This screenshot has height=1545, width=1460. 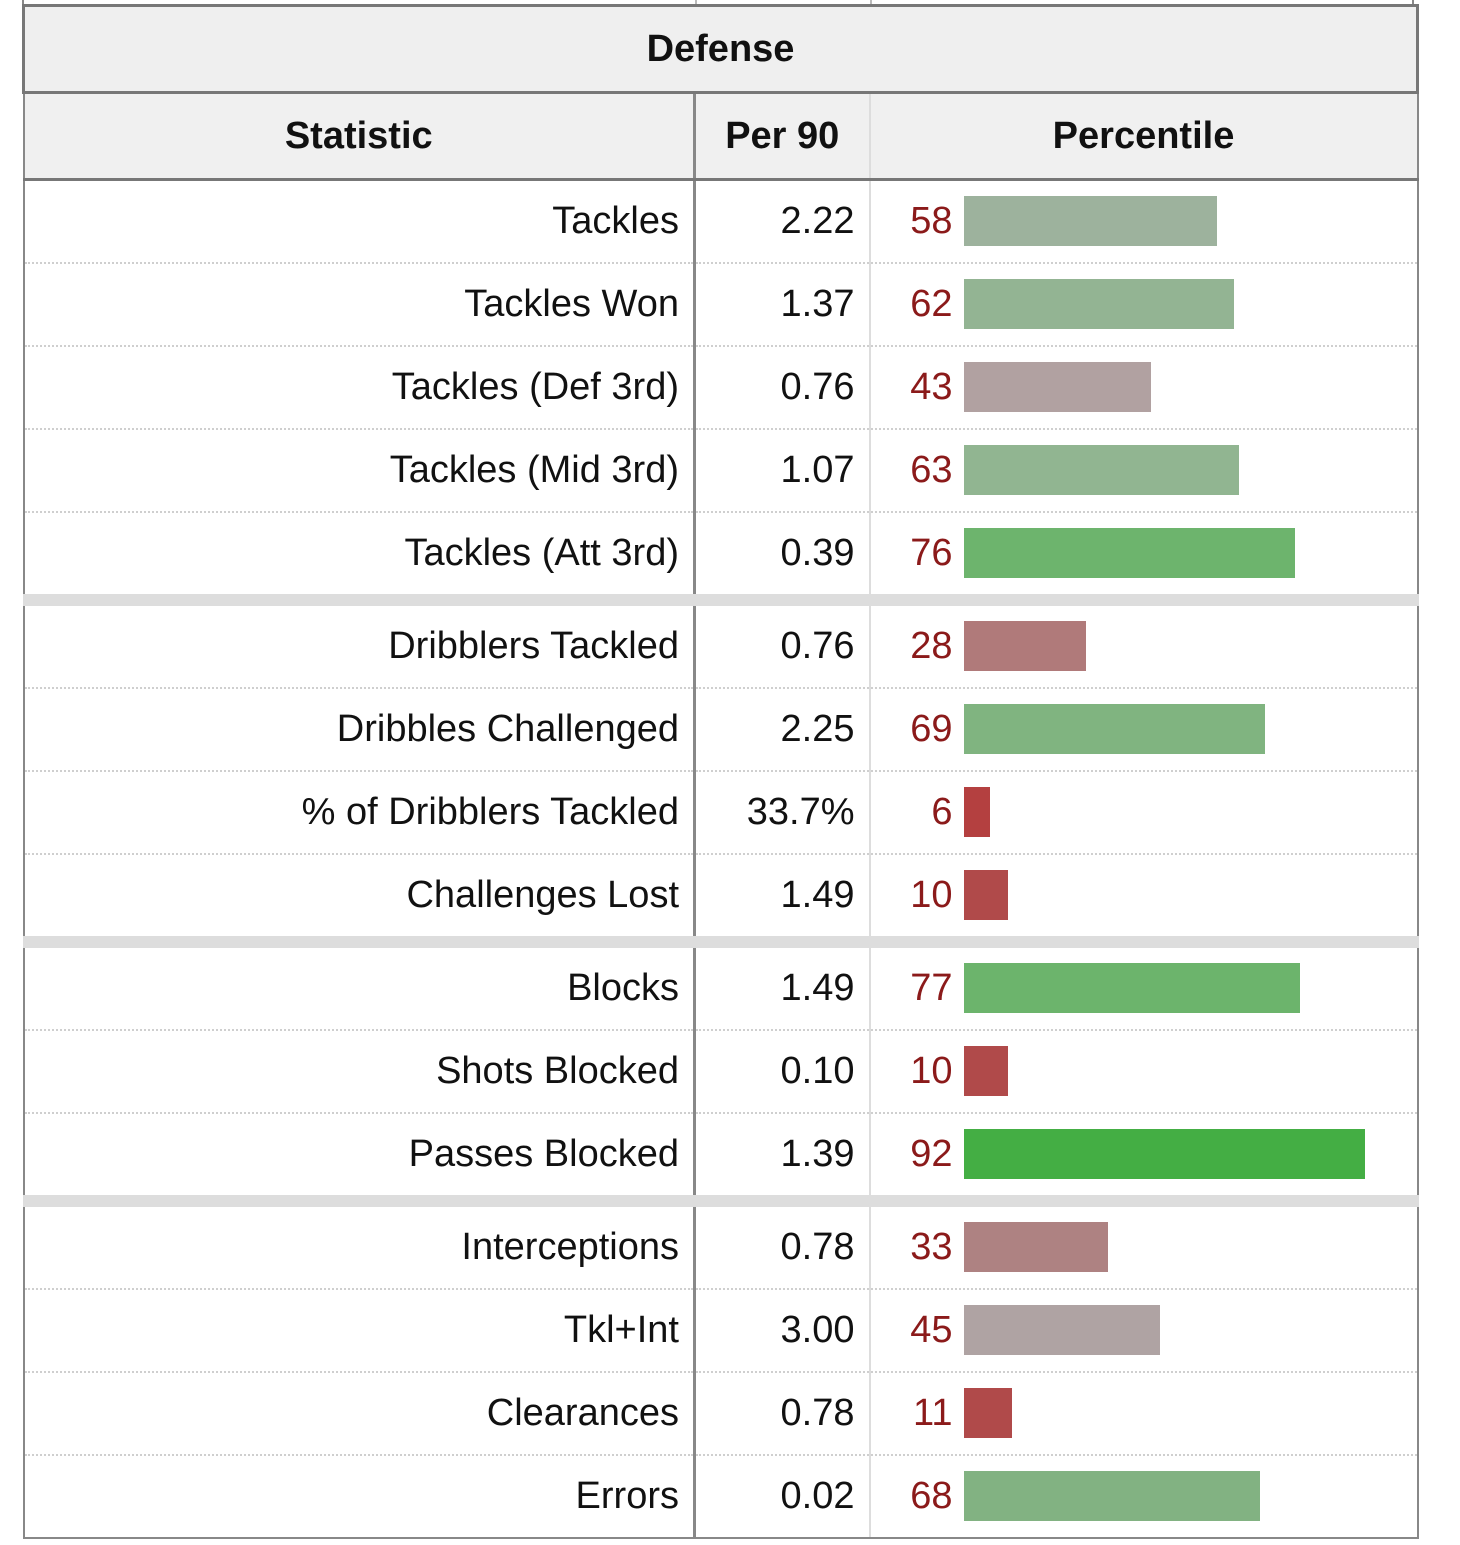 What do you see at coordinates (782, 305) in the screenshot?
I see `per90-value: 1.37` at bounding box center [782, 305].